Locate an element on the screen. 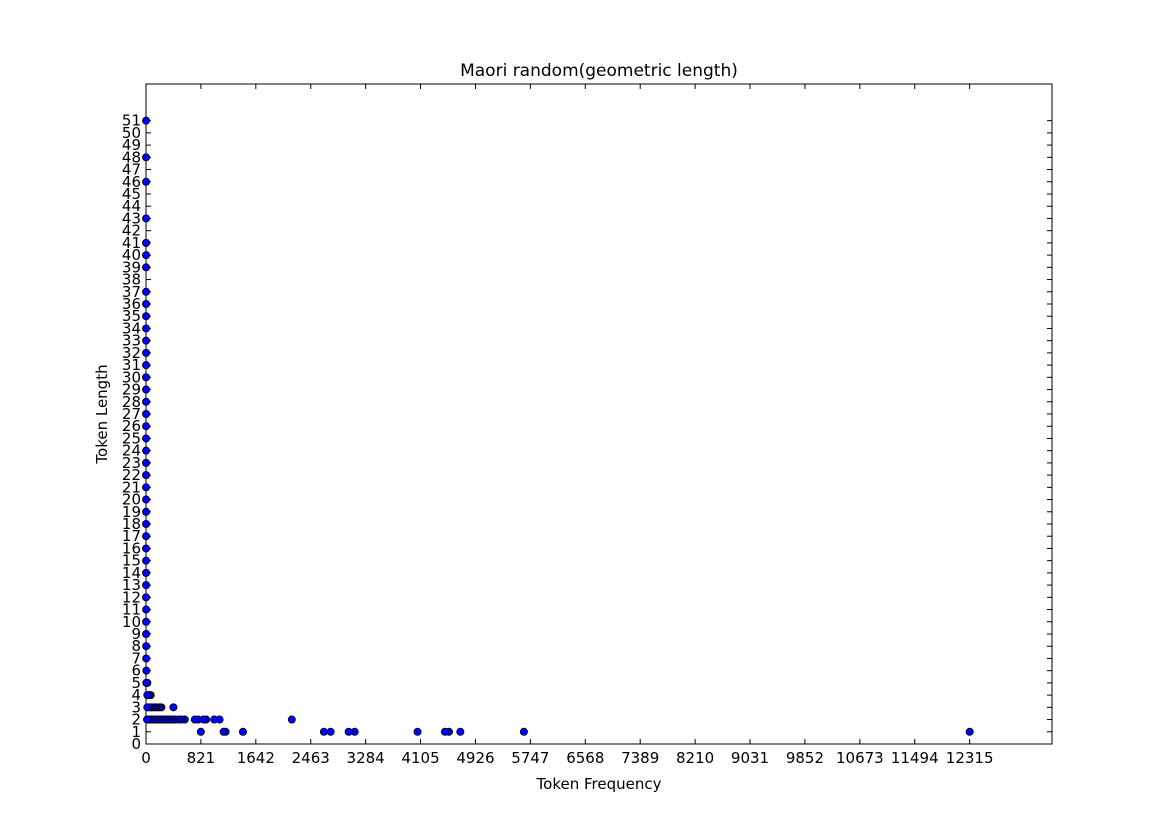 This screenshot has width=1169, height=827. y-tick-label: 25 is located at coordinates (131, 438).